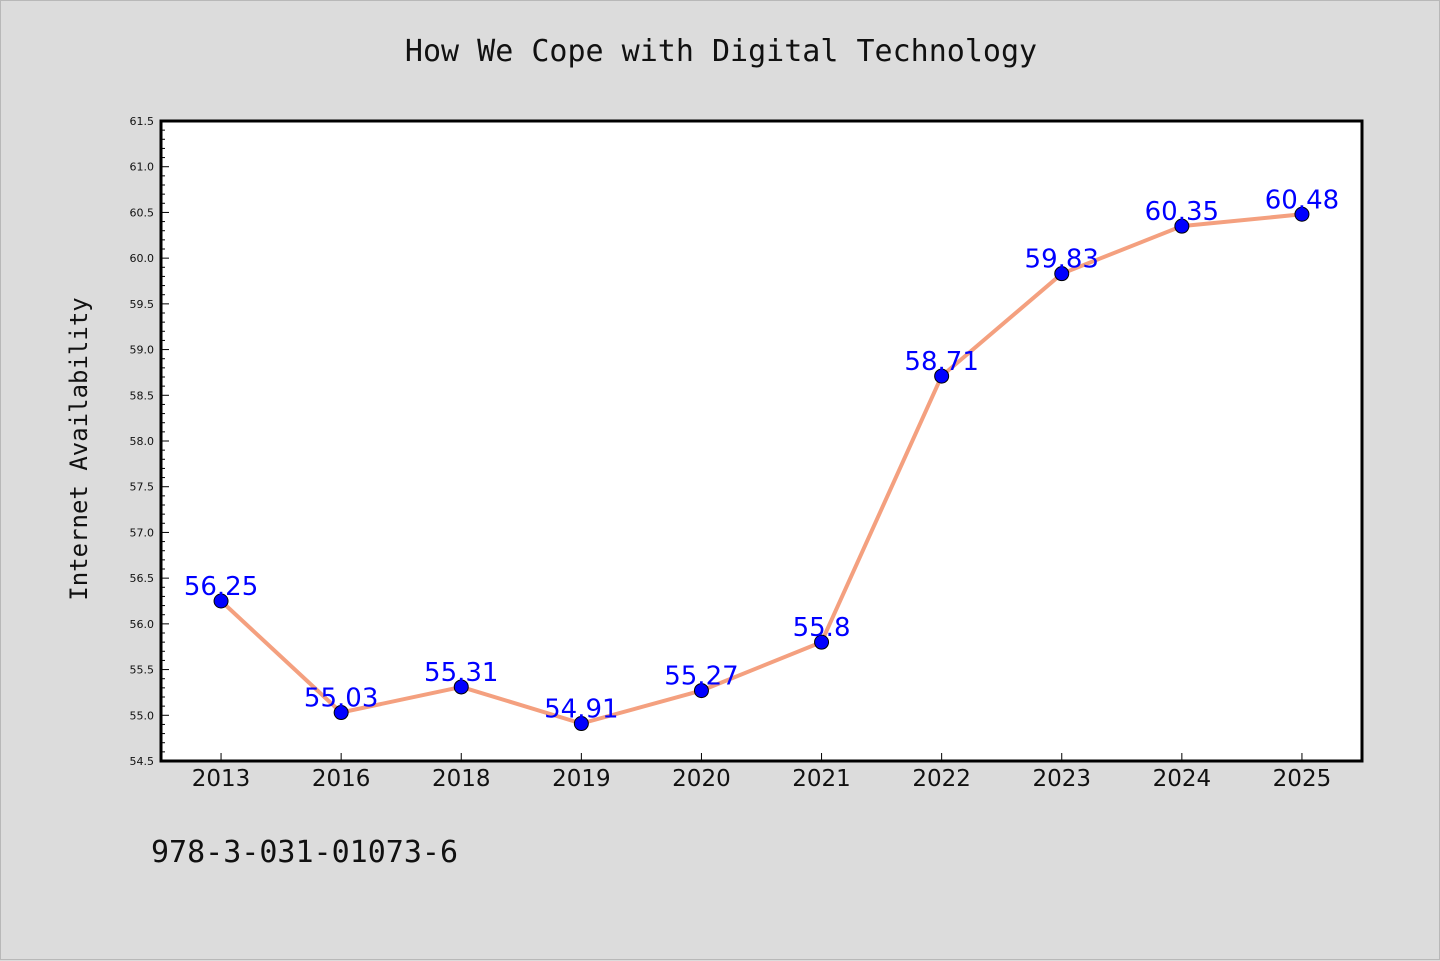 The width and height of the screenshot is (1440, 961). What do you see at coordinates (581, 779) in the screenshot?
I see `x-tick-label: 2019` at bounding box center [581, 779].